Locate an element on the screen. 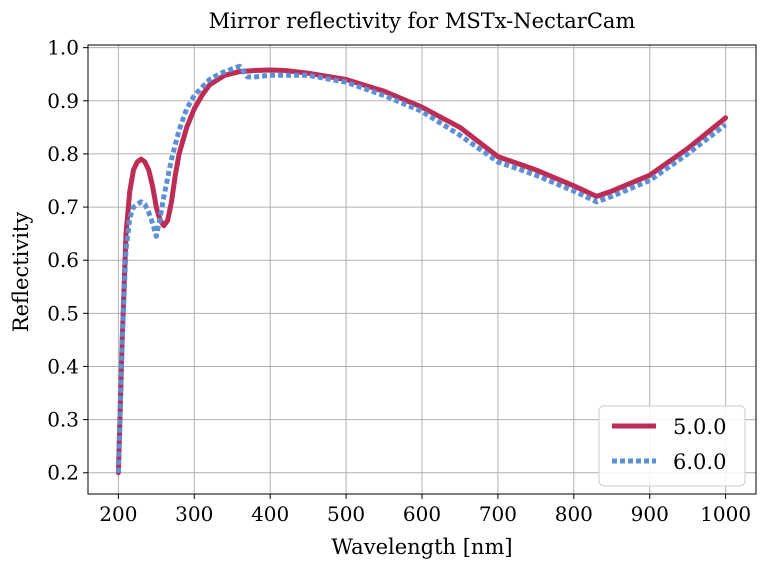  x-tick-label: 400 is located at coordinates (270, 514).